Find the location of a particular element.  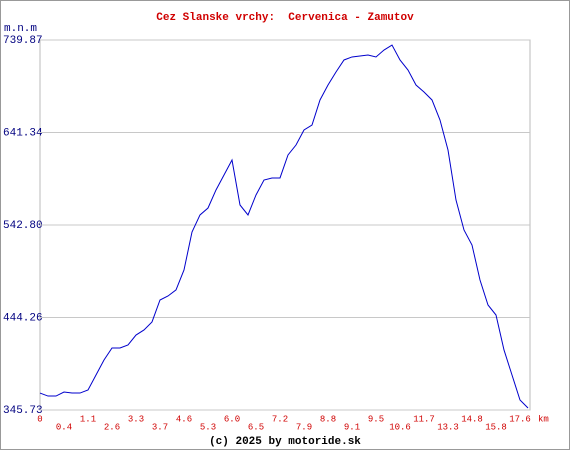

x-tick-label: 7.2 is located at coordinates (280, 419).